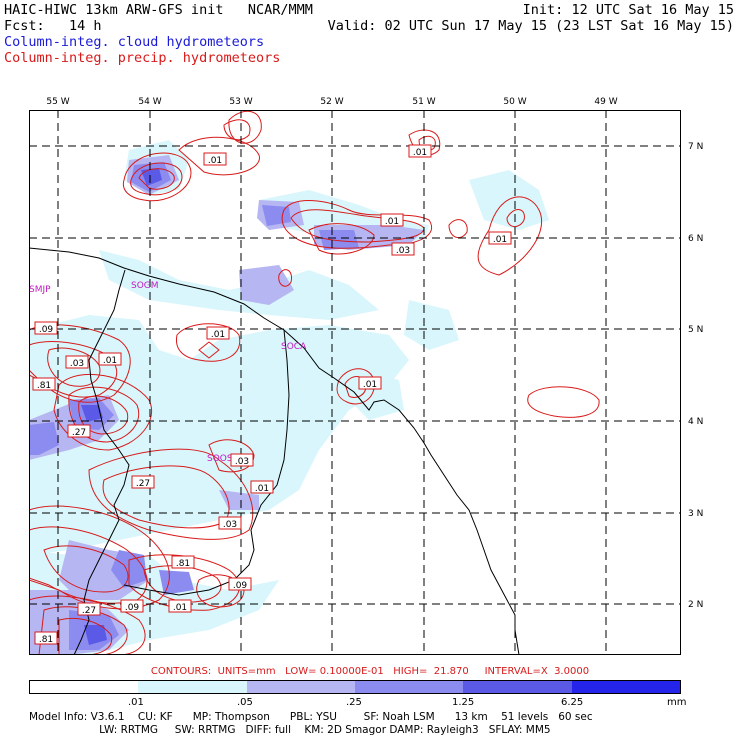 This screenshot has height=740, width=740. What do you see at coordinates (514, 102) in the screenshot?
I see `lon-label-50w: 50 W` at bounding box center [514, 102].